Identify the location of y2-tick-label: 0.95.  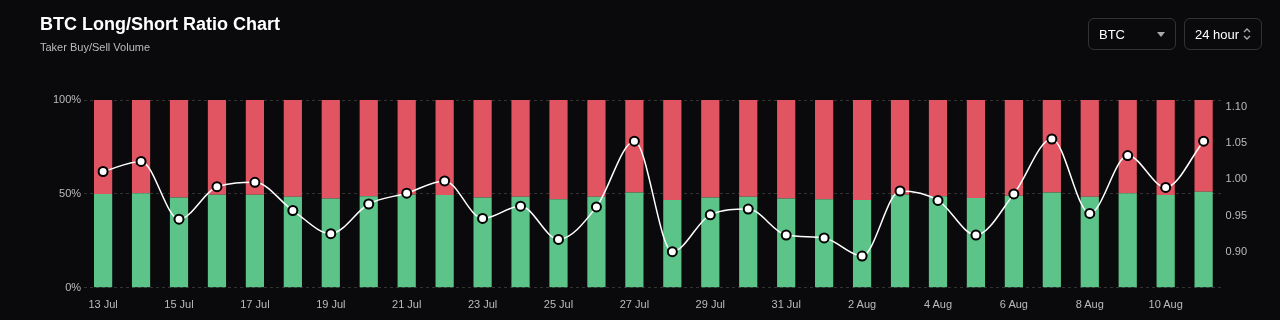
(1236, 214).